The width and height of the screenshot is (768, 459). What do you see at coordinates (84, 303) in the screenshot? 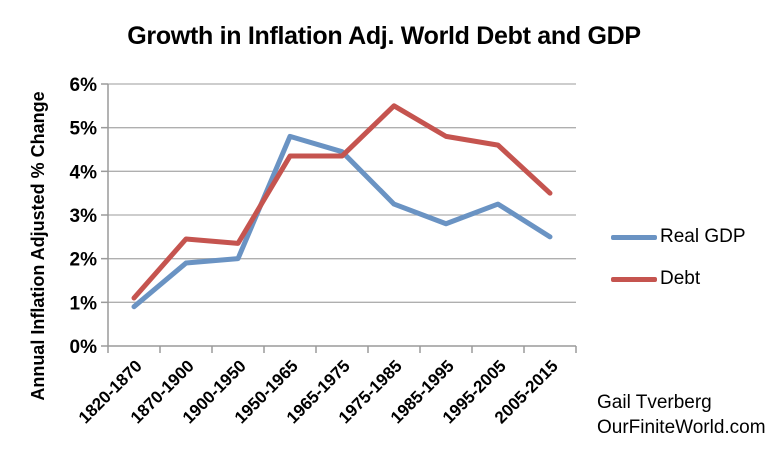
I see `y-tick-label: 1%` at bounding box center [84, 303].